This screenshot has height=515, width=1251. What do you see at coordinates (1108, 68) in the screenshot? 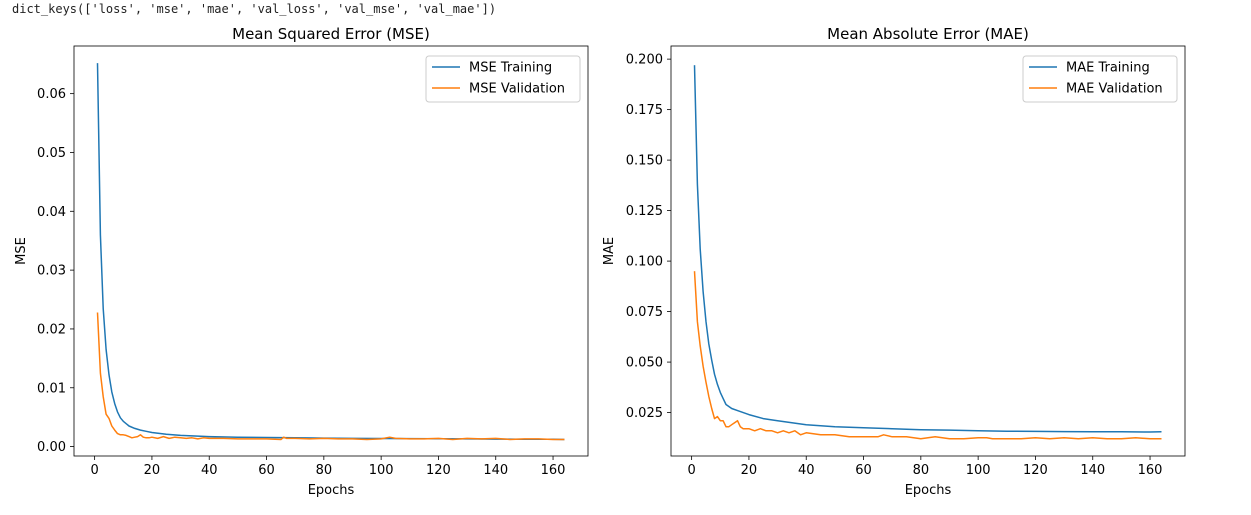
I see `legend-label-training: MAE Training` at bounding box center [1108, 68].